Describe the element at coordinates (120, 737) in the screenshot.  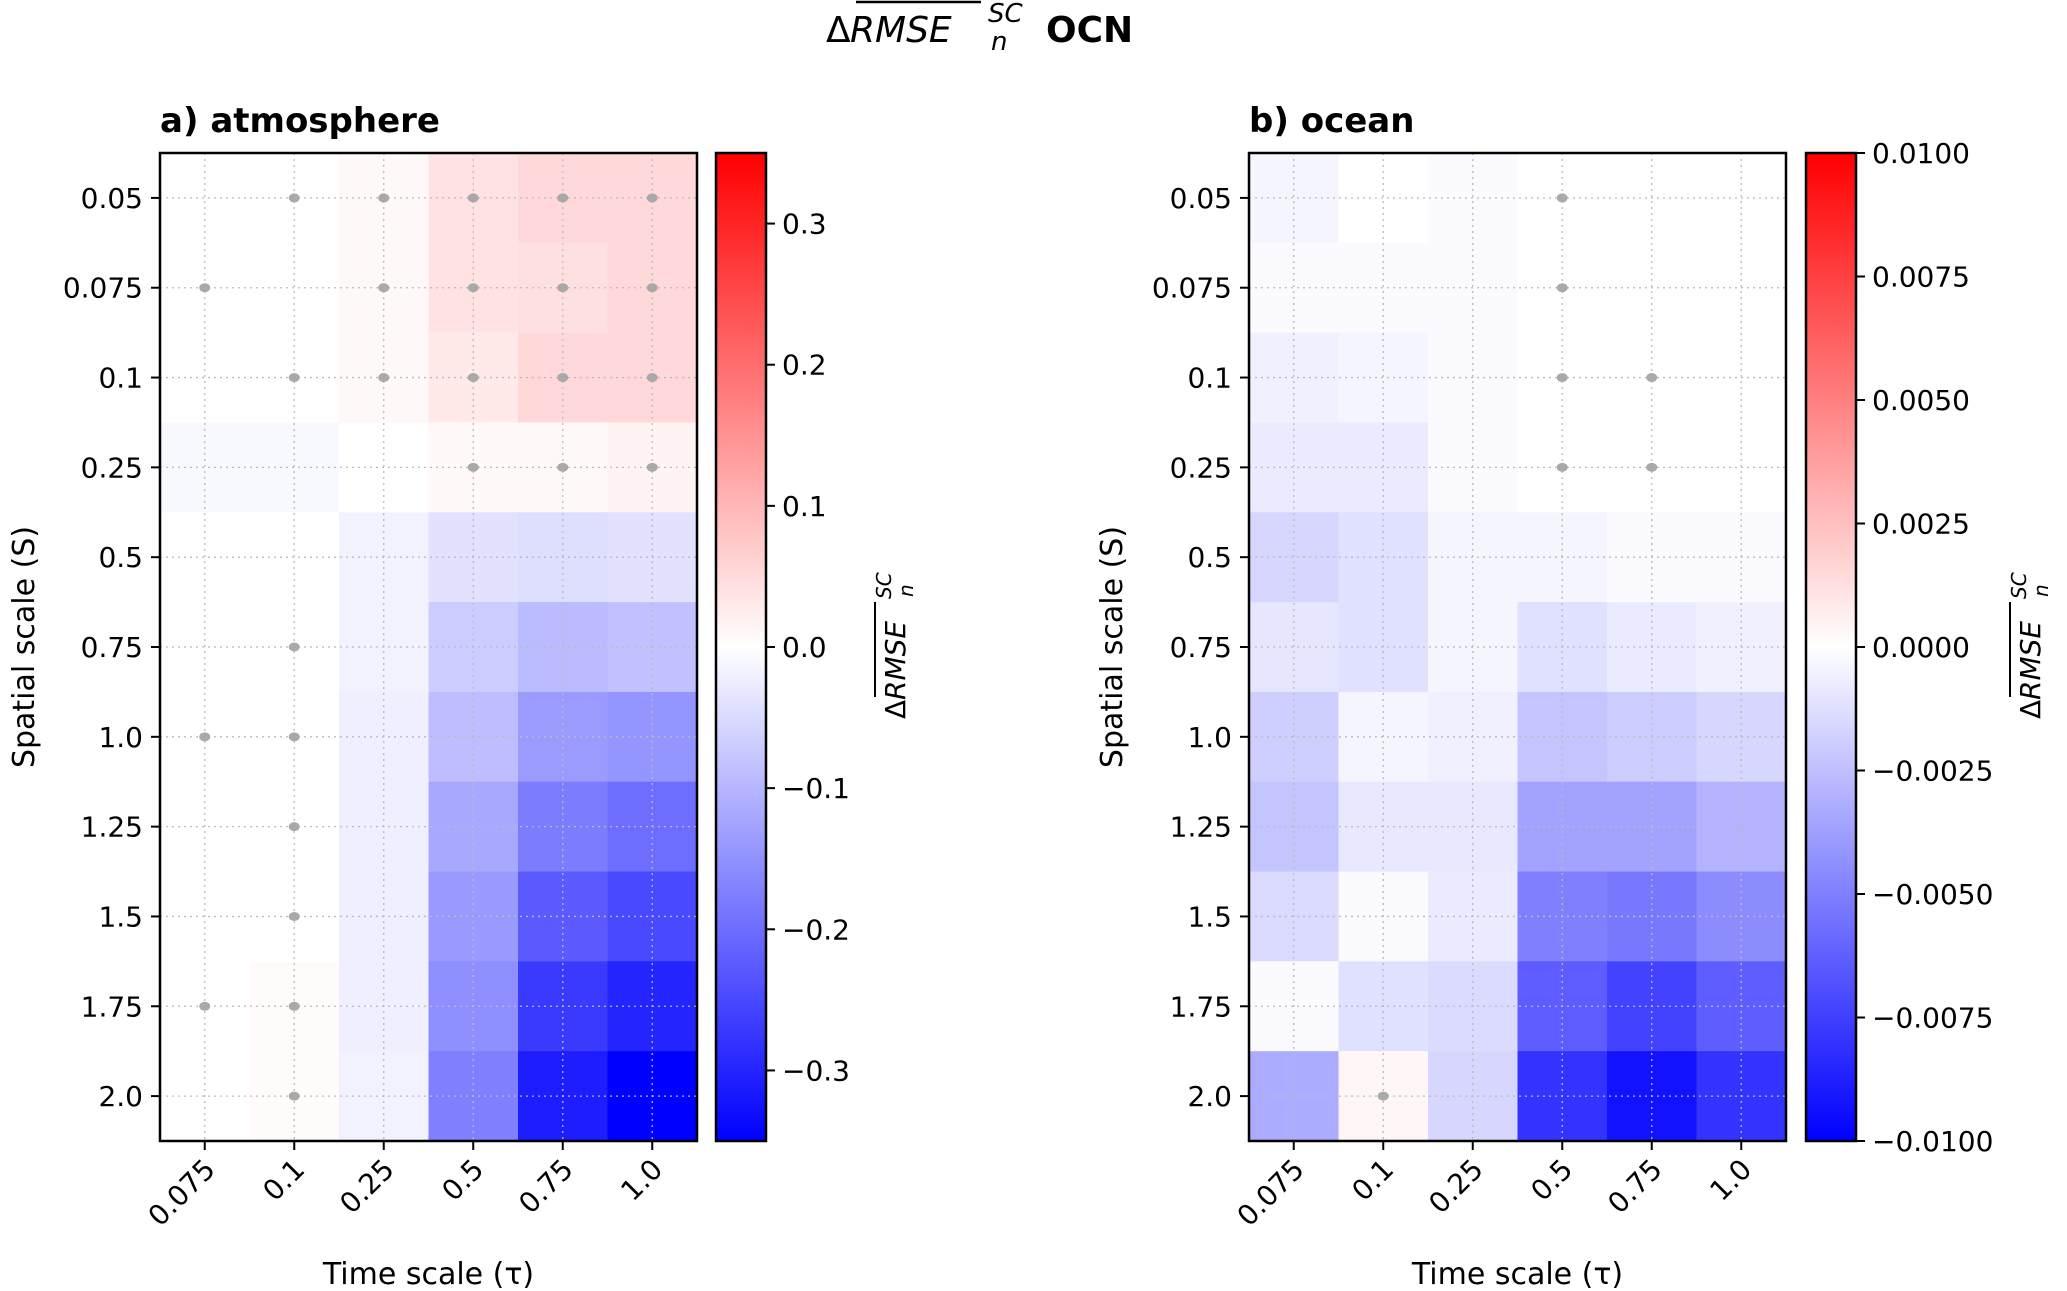
I see `y-tick-label: 1.0` at that location.